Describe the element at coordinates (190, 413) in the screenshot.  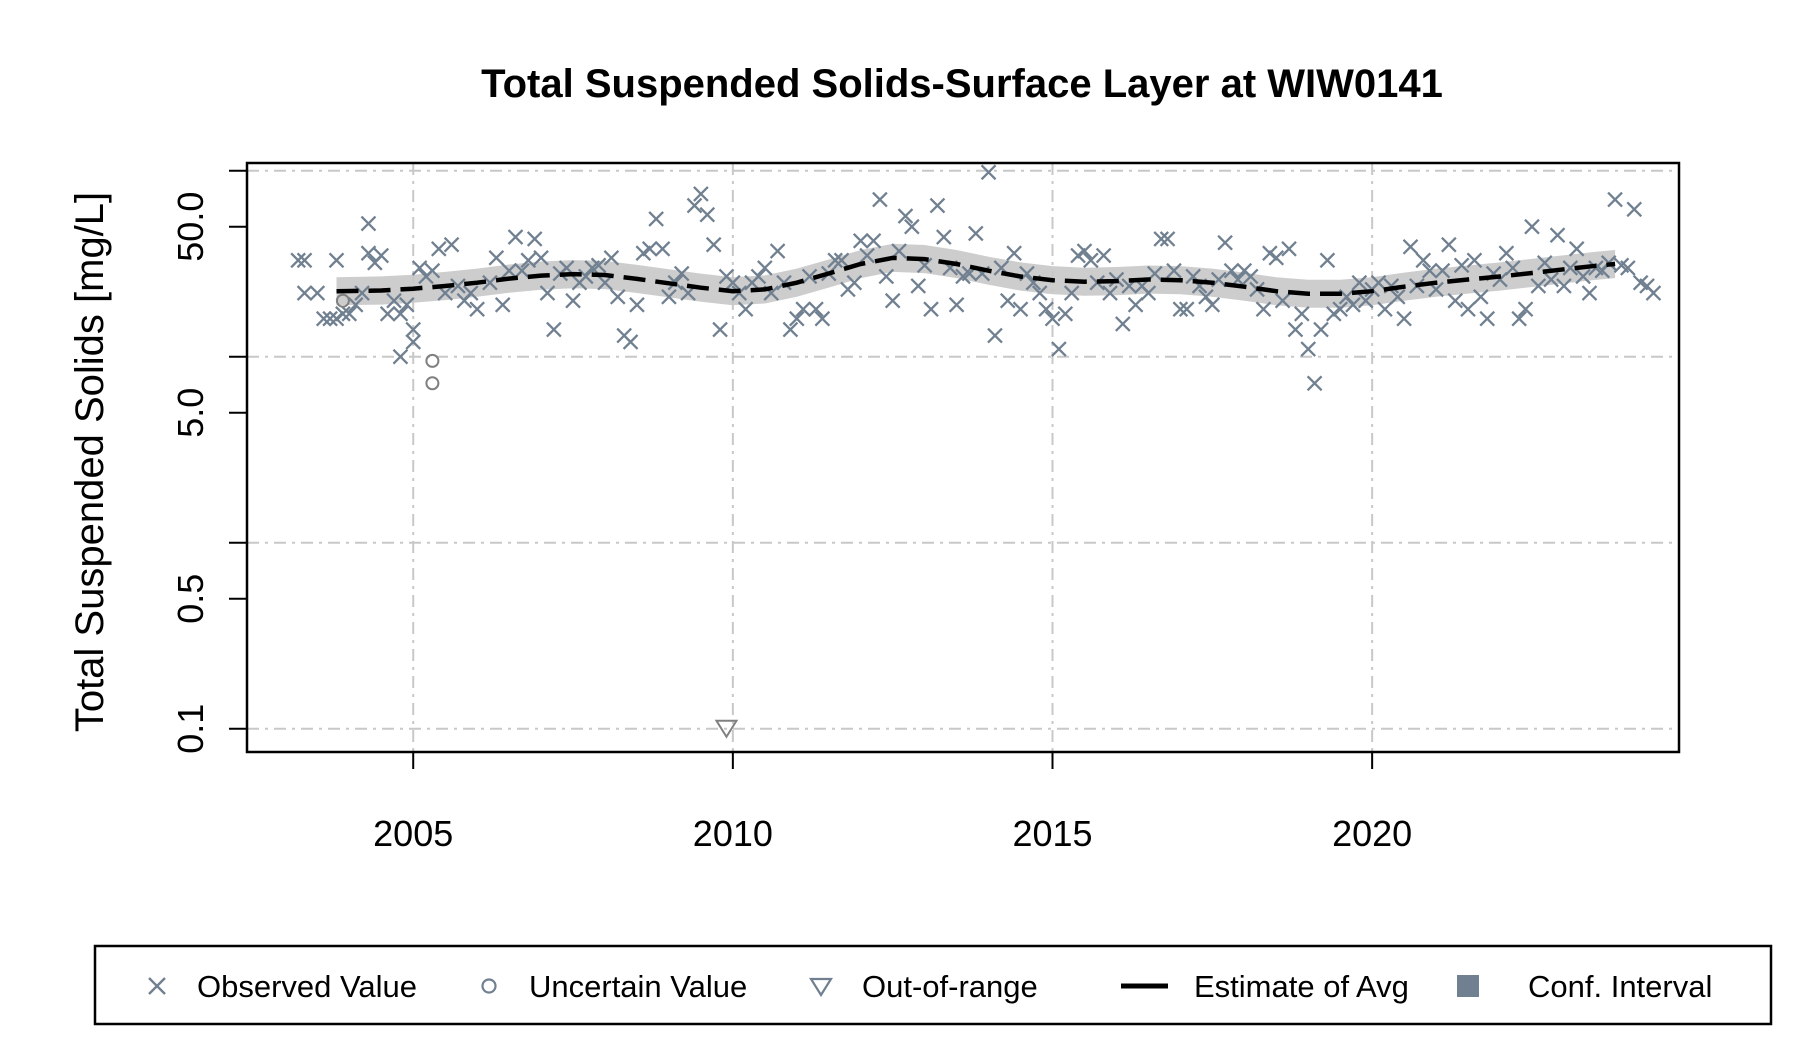
I see `y-tick-label: 5.0` at that location.